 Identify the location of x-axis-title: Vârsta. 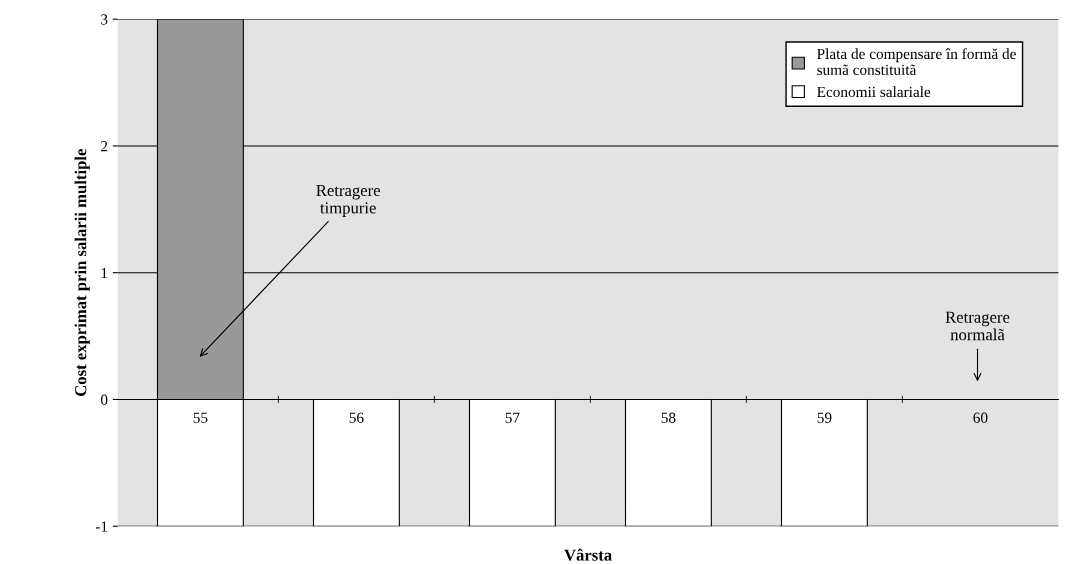
(588, 554).